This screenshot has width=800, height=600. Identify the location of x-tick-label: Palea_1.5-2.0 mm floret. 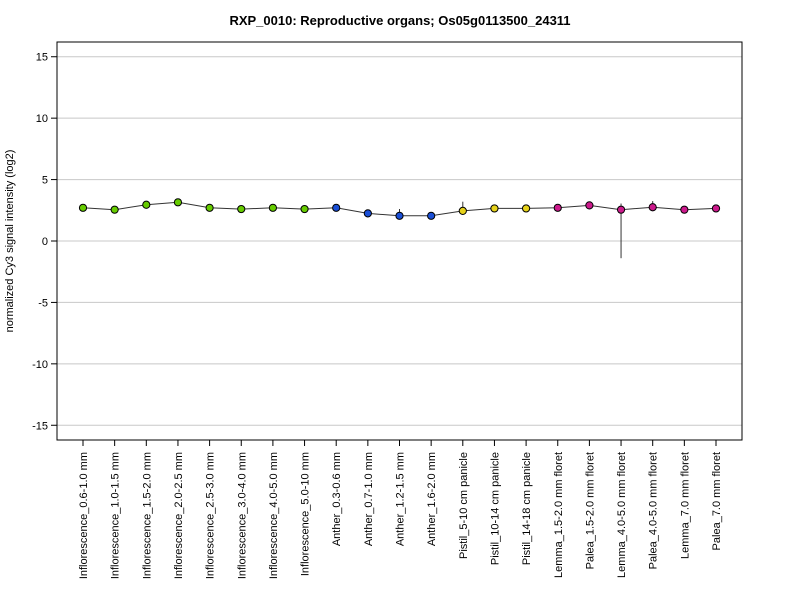
(590, 510).